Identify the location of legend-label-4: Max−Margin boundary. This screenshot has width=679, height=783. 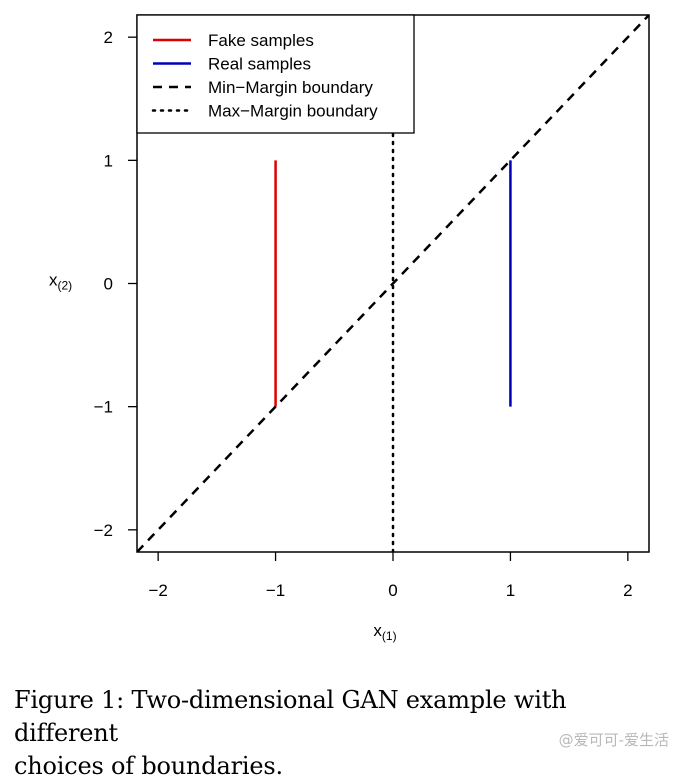
(293, 111).